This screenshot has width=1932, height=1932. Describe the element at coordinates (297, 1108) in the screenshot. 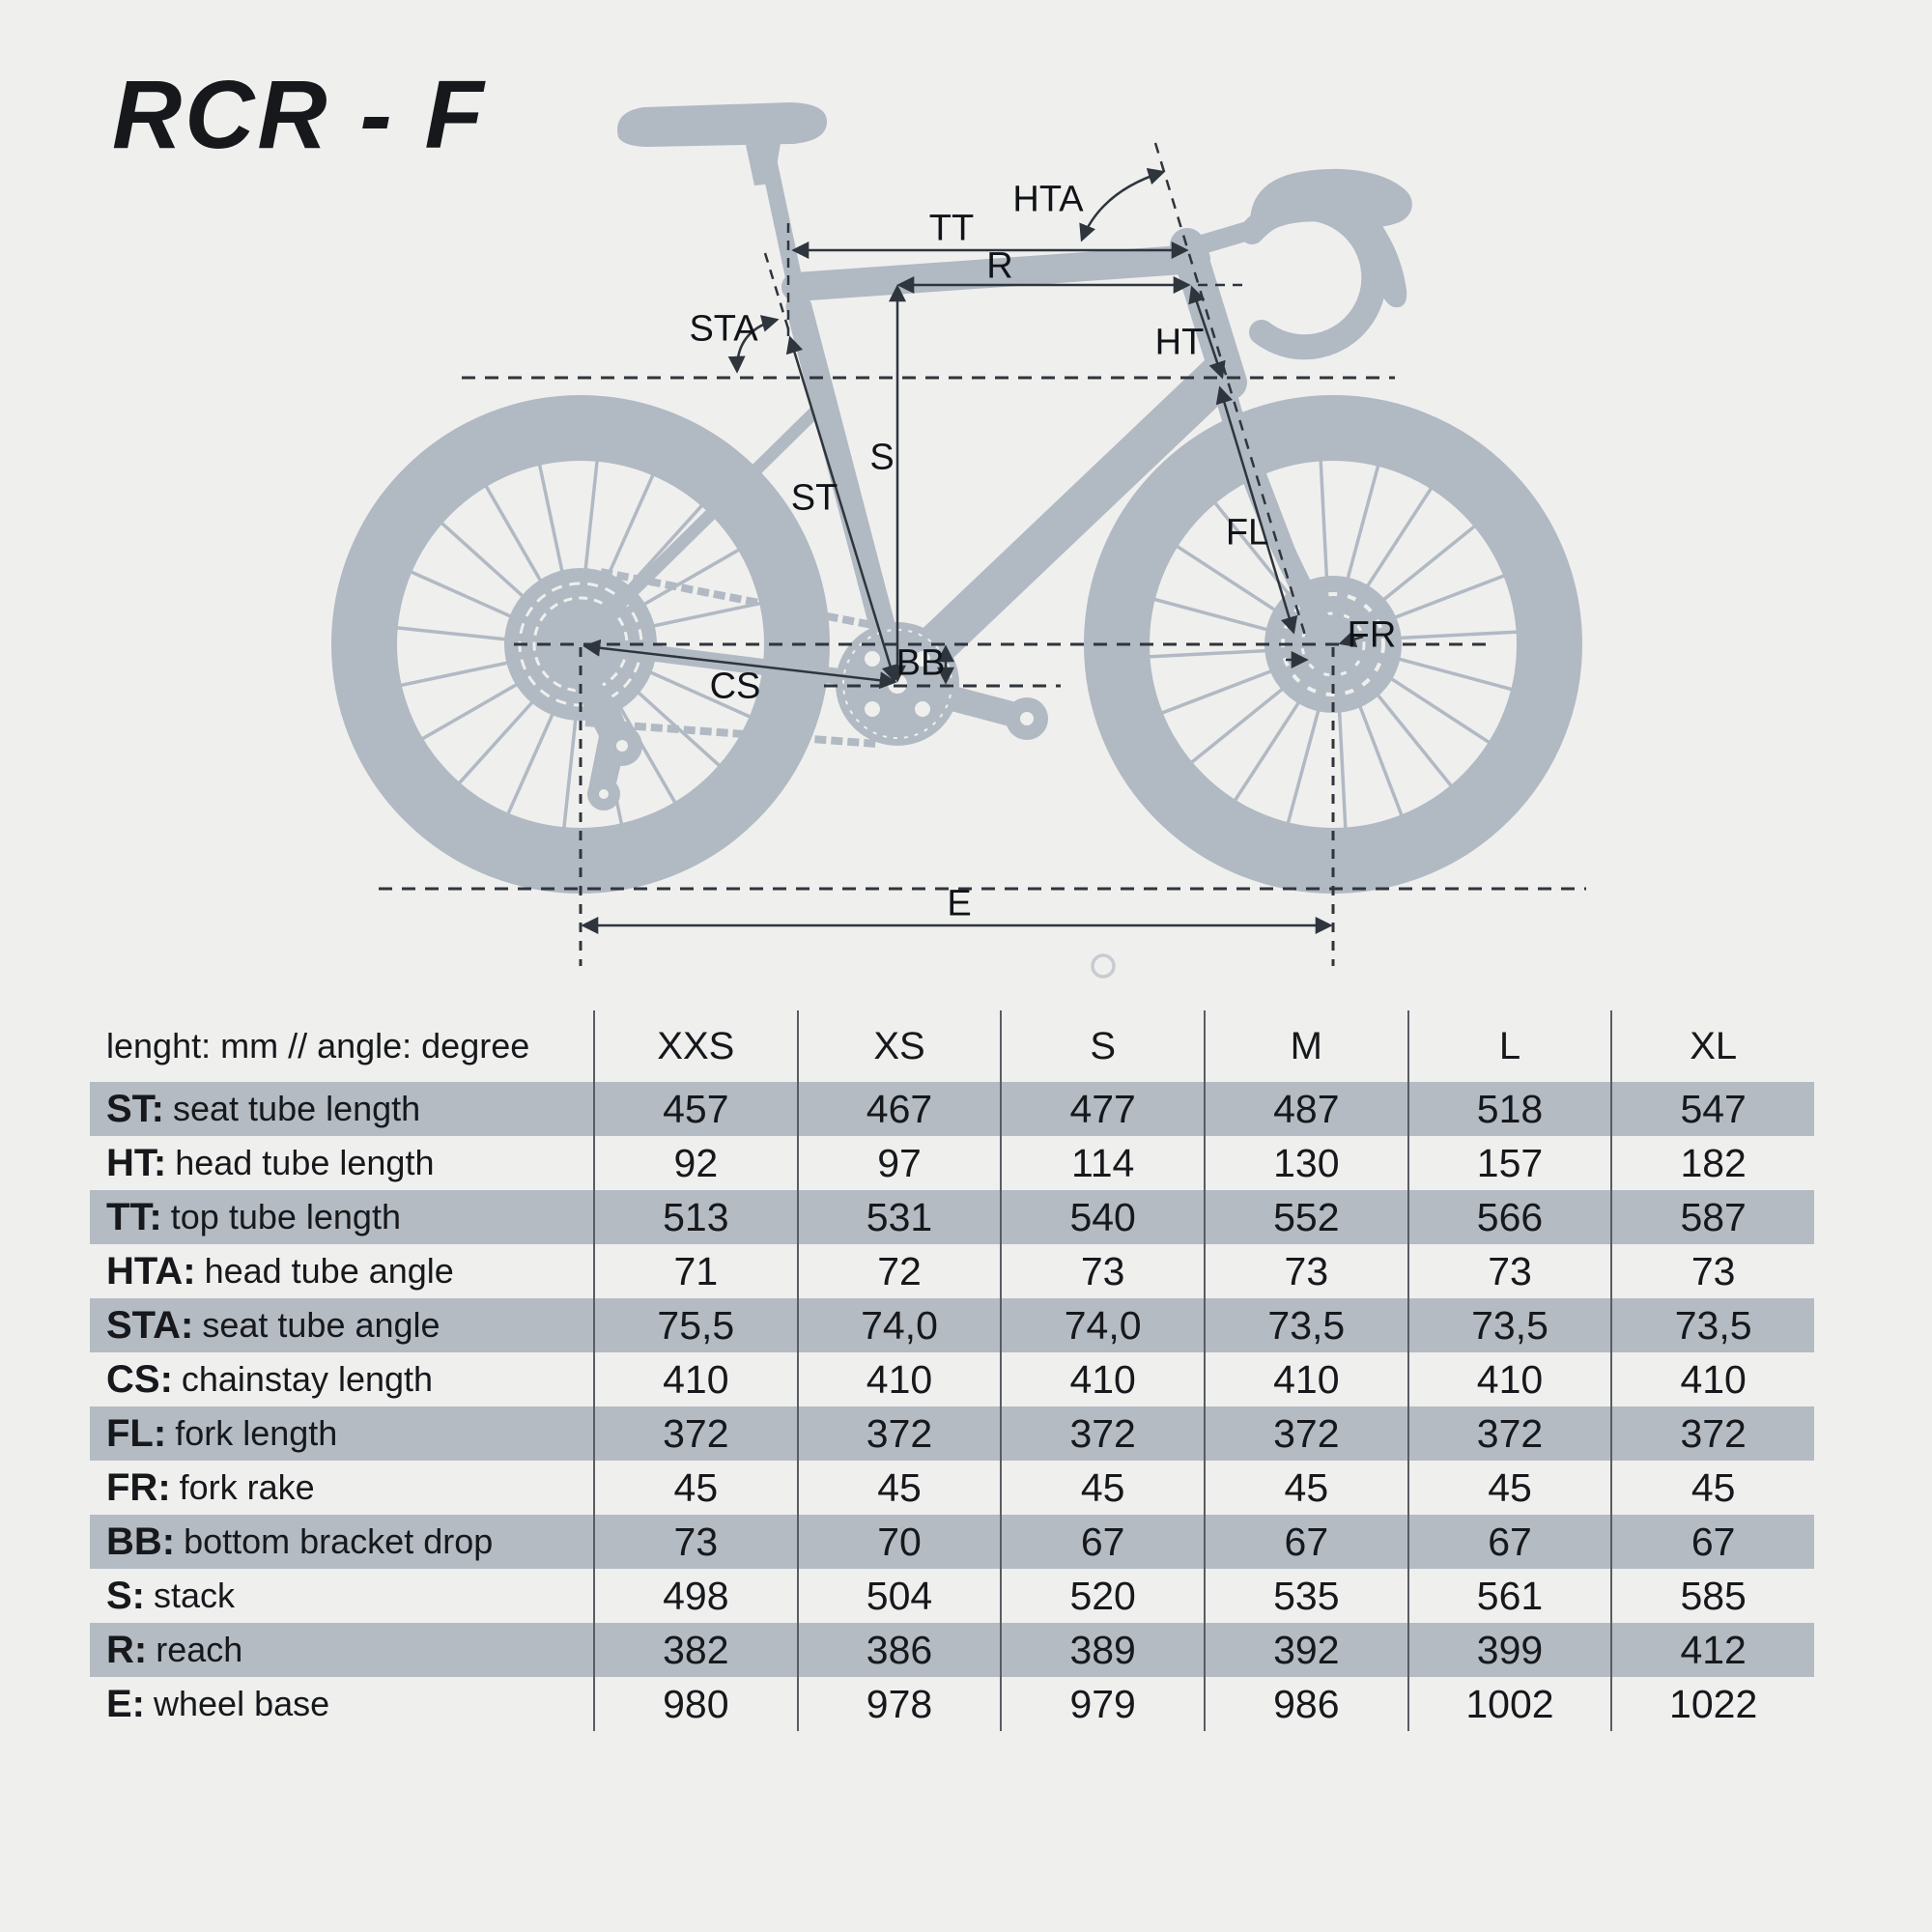

I see `row-label-description: seat tube length` at that location.